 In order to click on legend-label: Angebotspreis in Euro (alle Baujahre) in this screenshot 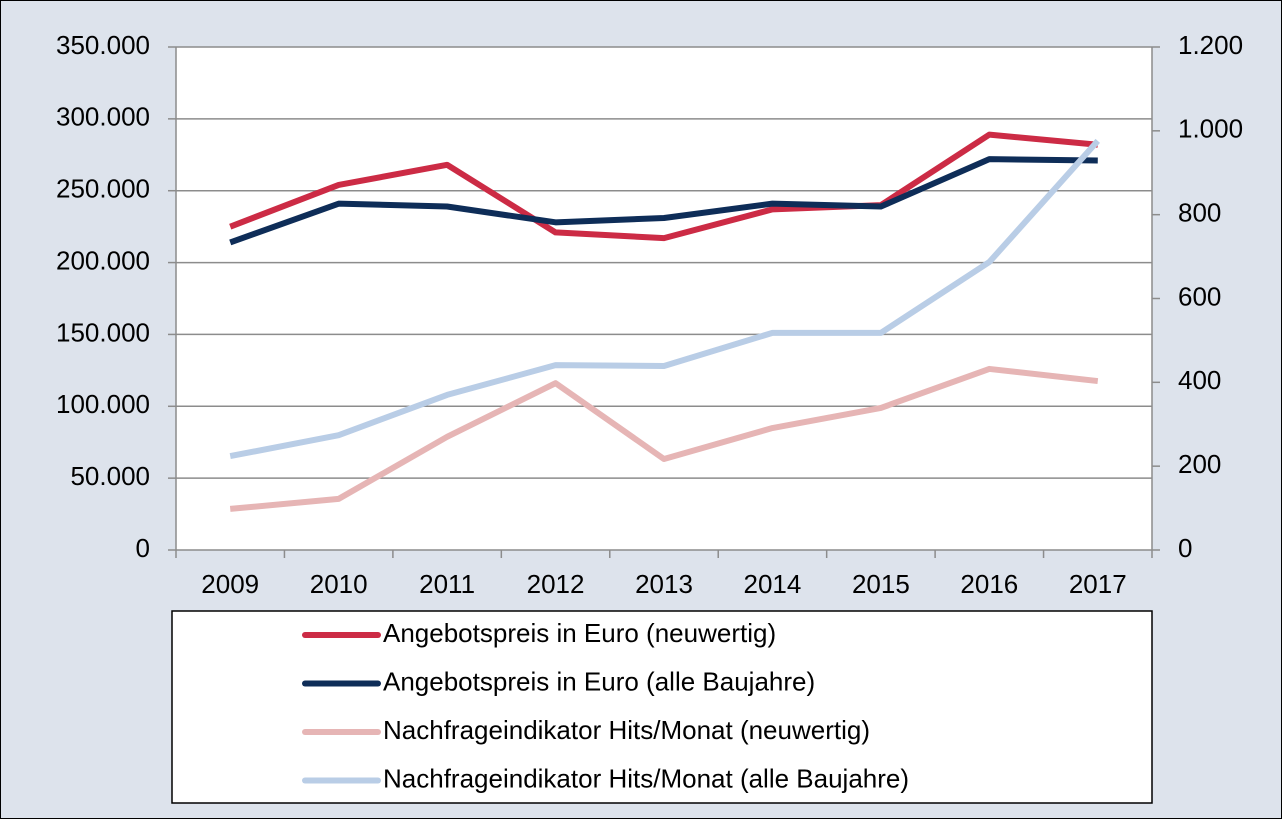, I will do `click(599, 681)`.